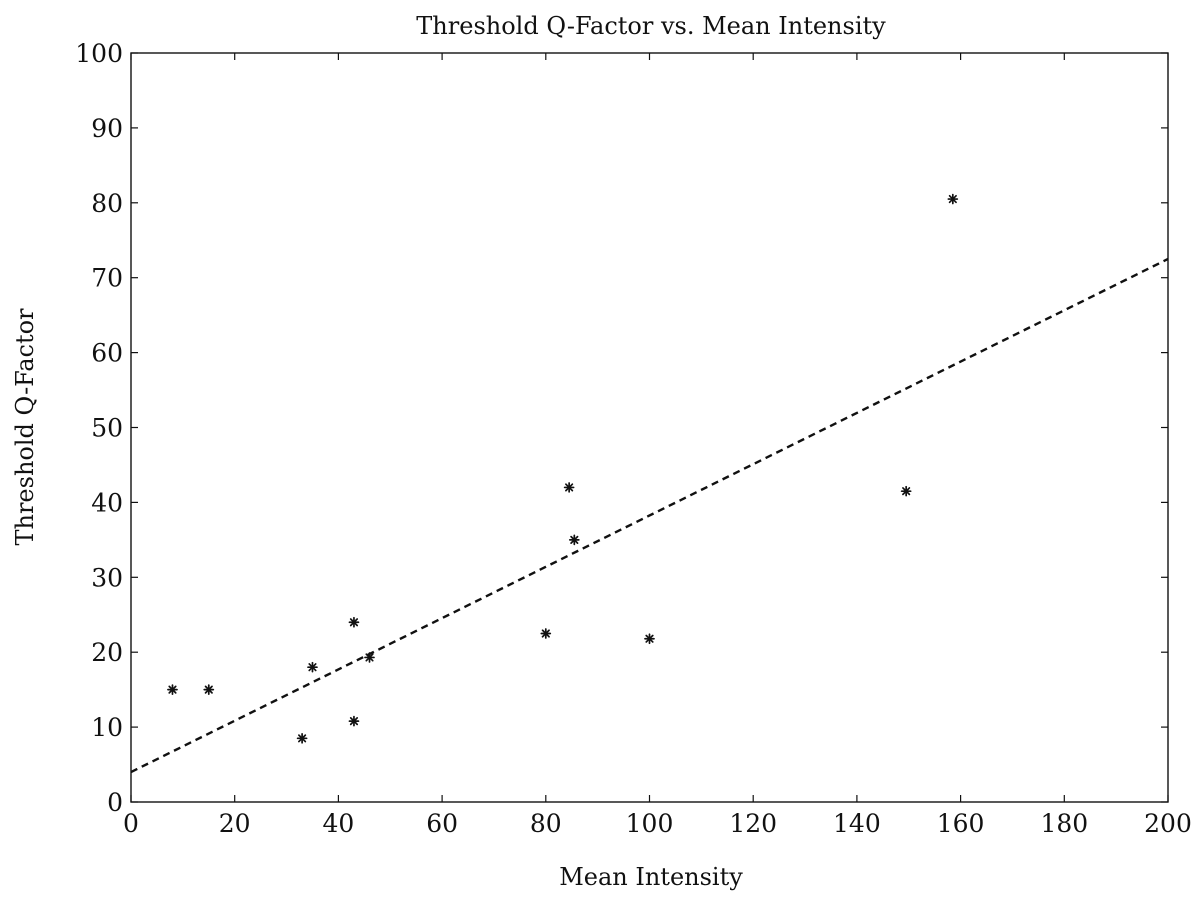 This screenshot has width=1199, height=914. Describe the element at coordinates (546, 823) in the screenshot. I see `x-tick-label: 80` at that location.